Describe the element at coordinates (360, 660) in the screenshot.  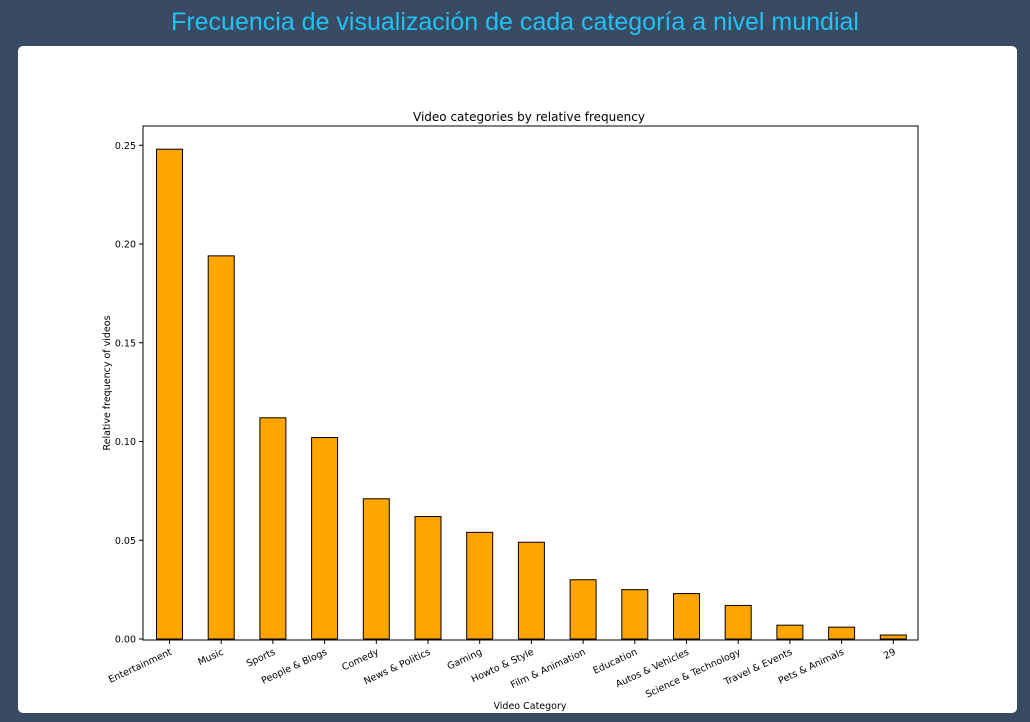
I see `x-tick-label: Comedy` at that location.